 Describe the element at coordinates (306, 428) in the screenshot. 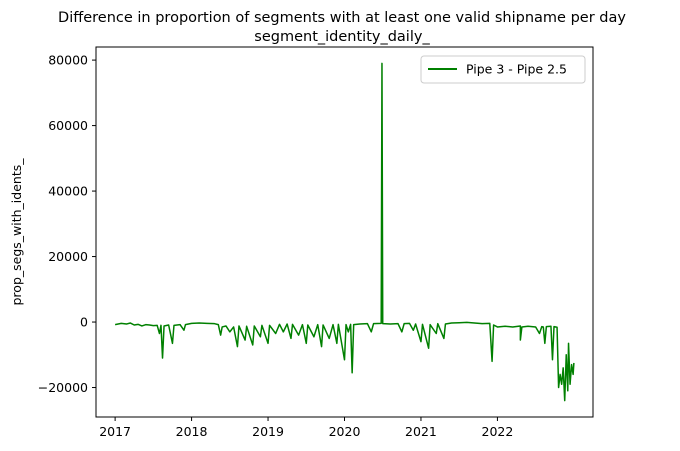

I see `x-axis: 2017 2018 2019 2020 2021 2022` at that location.